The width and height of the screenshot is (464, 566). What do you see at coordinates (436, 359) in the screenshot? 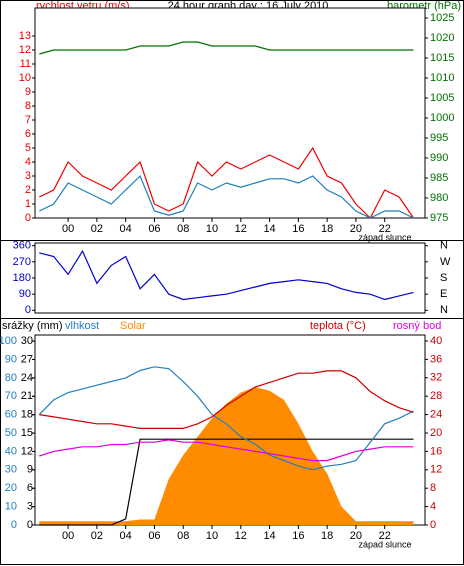
I see `y2-tick-label: 36` at bounding box center [436, 359].